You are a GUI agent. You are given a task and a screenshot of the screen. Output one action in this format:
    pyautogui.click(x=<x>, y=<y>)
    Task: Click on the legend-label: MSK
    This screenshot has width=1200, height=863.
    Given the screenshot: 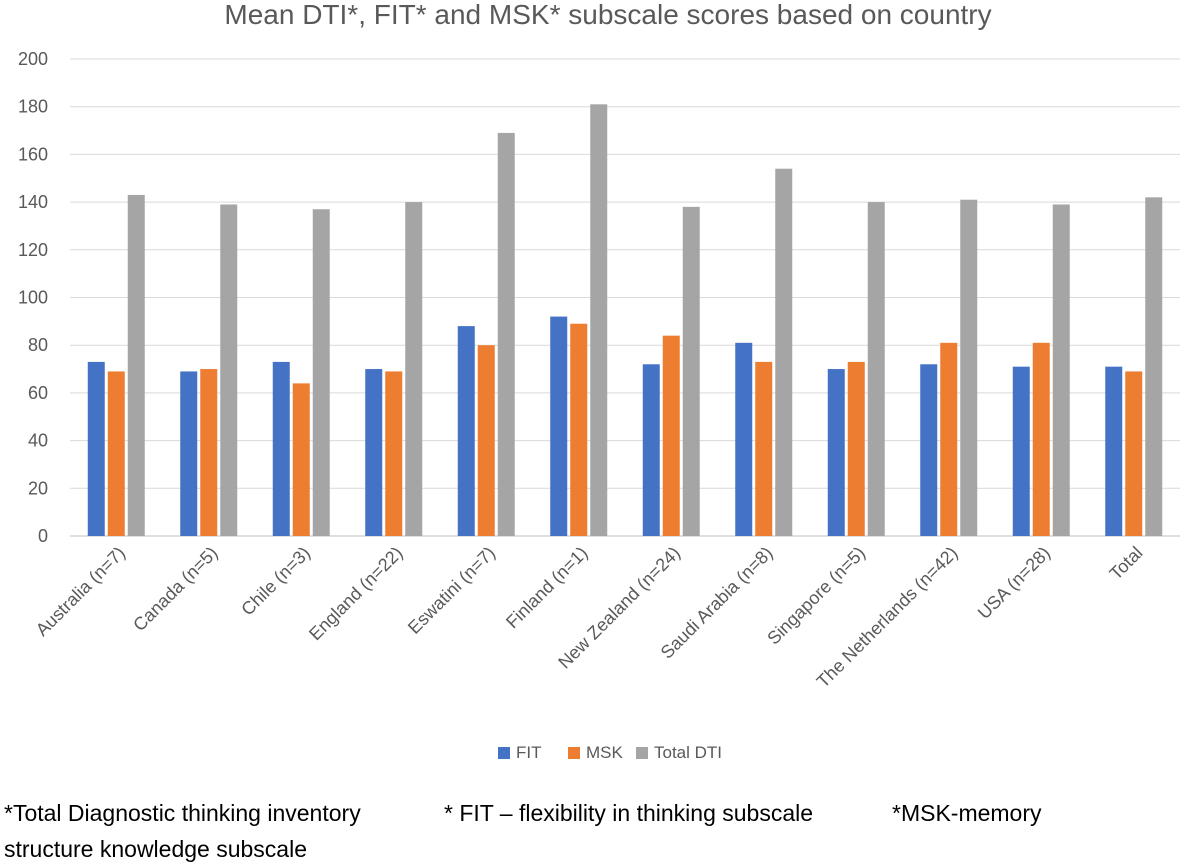 What is the action you would take?
    pyautogui.click(x=605, y=752)
    